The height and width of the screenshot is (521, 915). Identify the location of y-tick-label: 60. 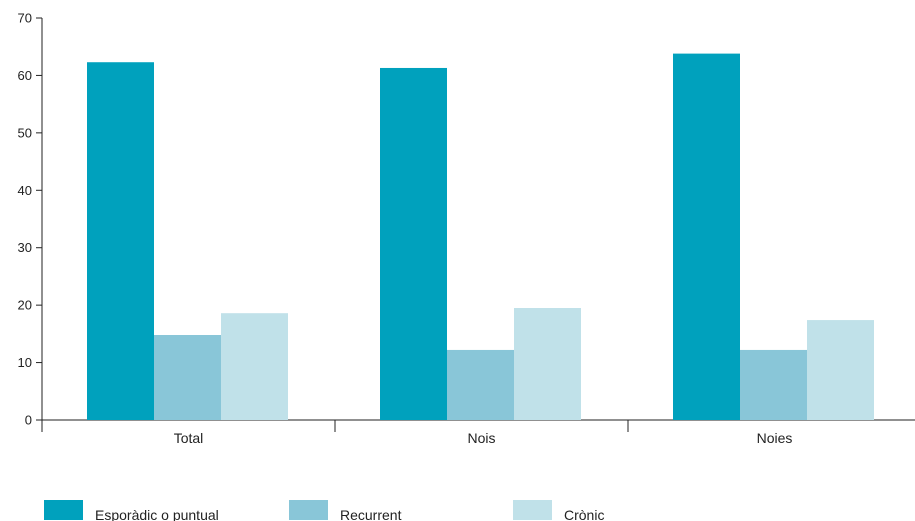
(25, 75).